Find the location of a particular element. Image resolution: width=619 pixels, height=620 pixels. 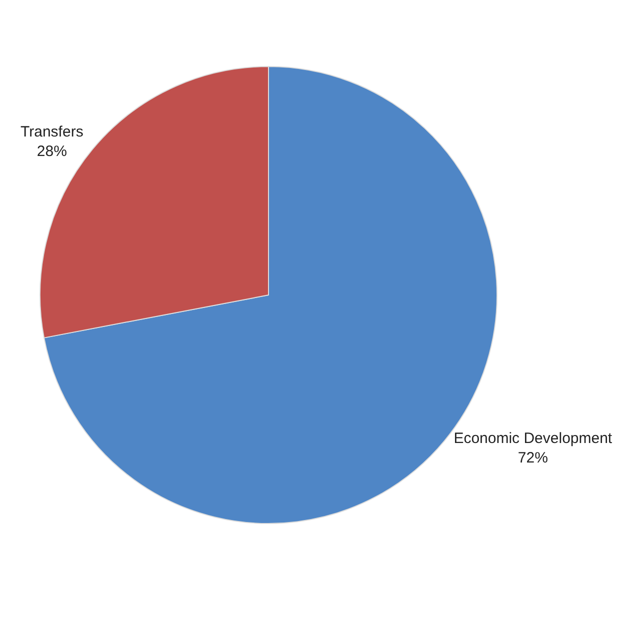

data-label: 28% is located at coordinates (51, 151).